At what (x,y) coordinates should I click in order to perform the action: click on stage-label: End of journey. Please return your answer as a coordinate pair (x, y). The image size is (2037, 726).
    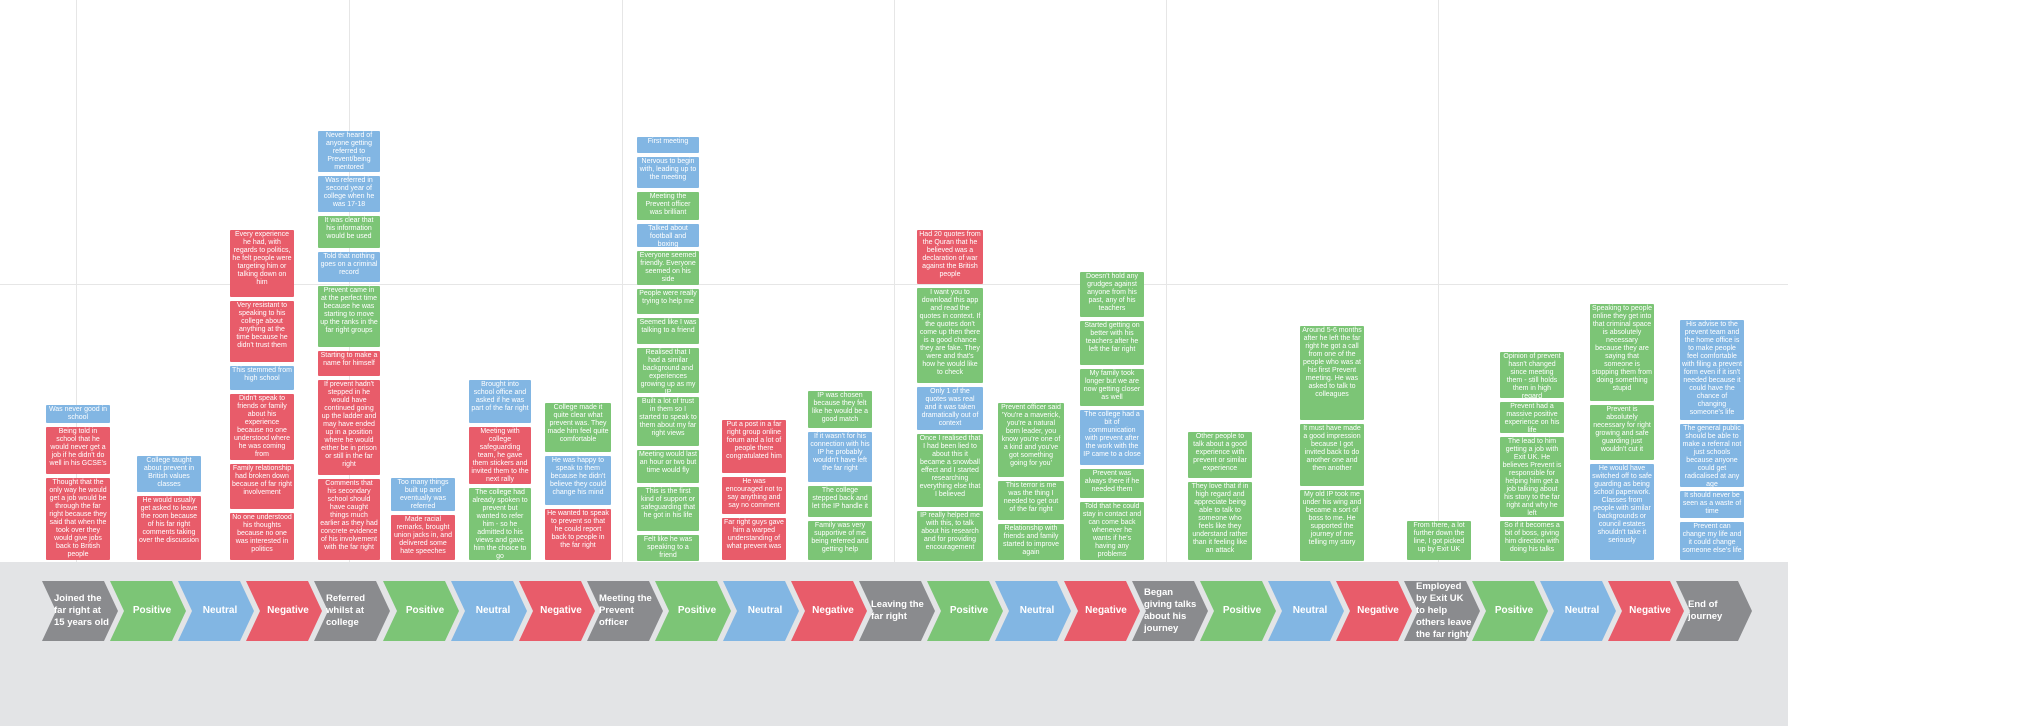
    Looking at the image, I should click on (1705, 610).